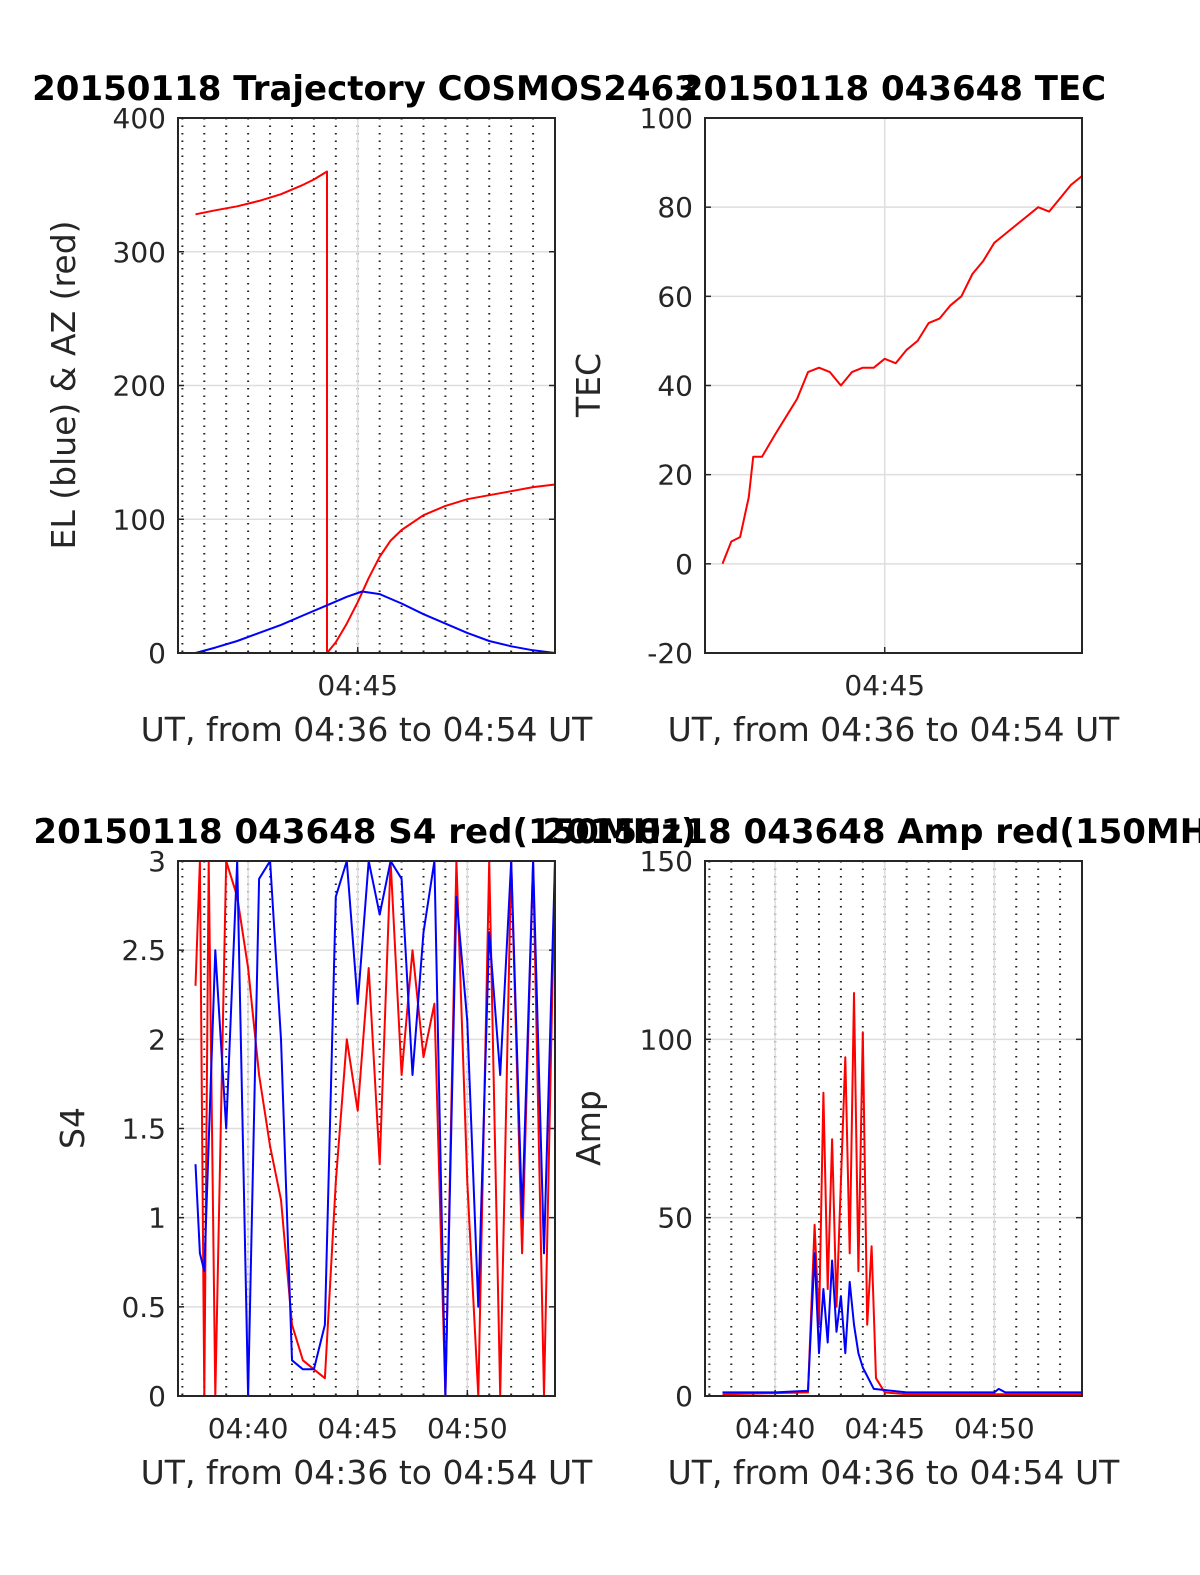 The height and width of the screenshot is (1575, 1200). I want to click on chart-title: 20150118 Trajectory COSMOS2463, so click(365, 89).